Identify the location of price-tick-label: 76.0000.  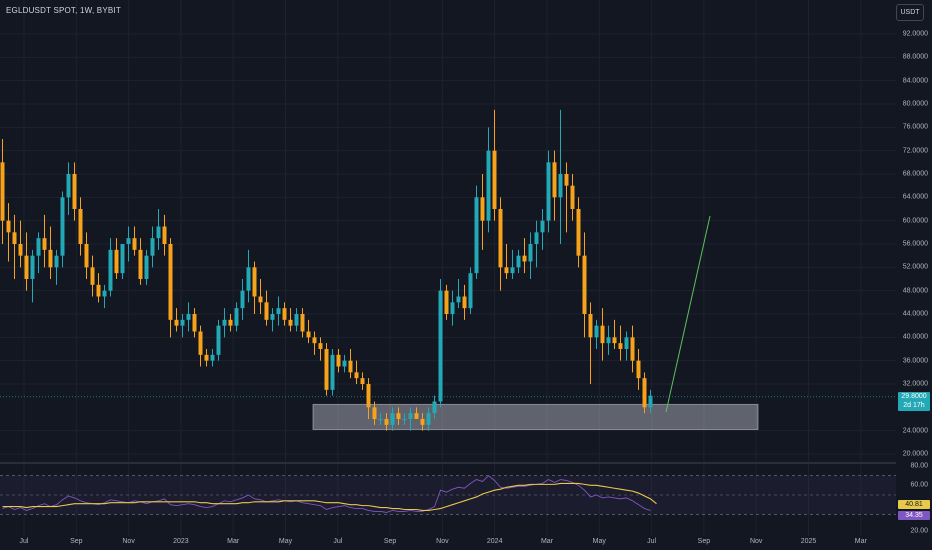
(915, 127).